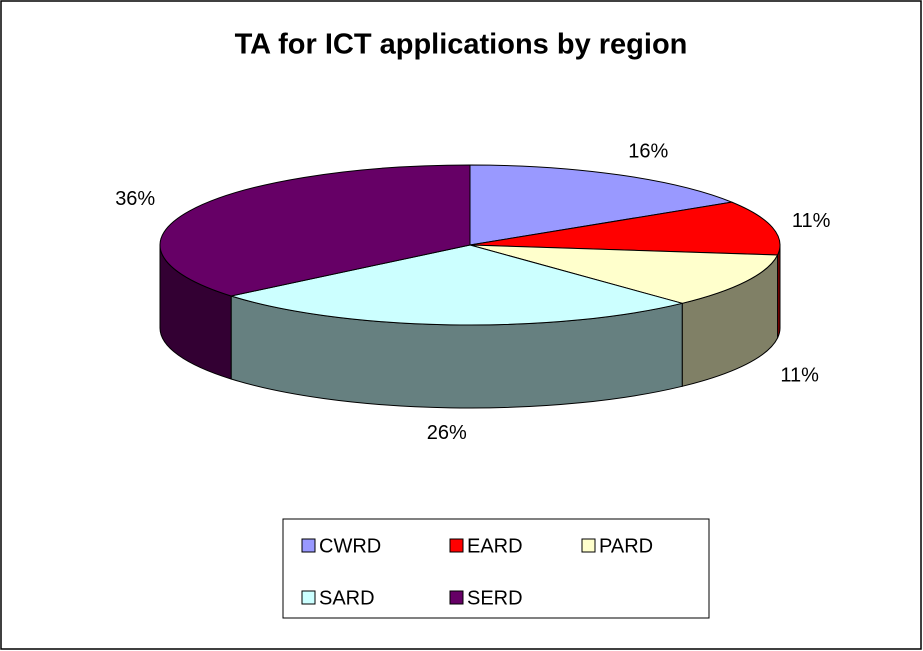 Image resolution: width=923 pixels, height=651 pixels. Describe the element at coordinates (626, 546) in the screenshot. I see `legend-label: PARD` at that location.